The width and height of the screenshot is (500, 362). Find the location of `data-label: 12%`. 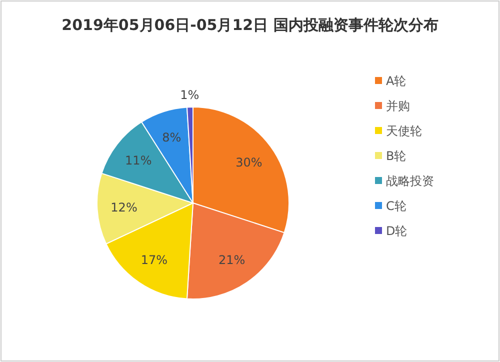

data-label: 12% is located at coordinates (124, 207).